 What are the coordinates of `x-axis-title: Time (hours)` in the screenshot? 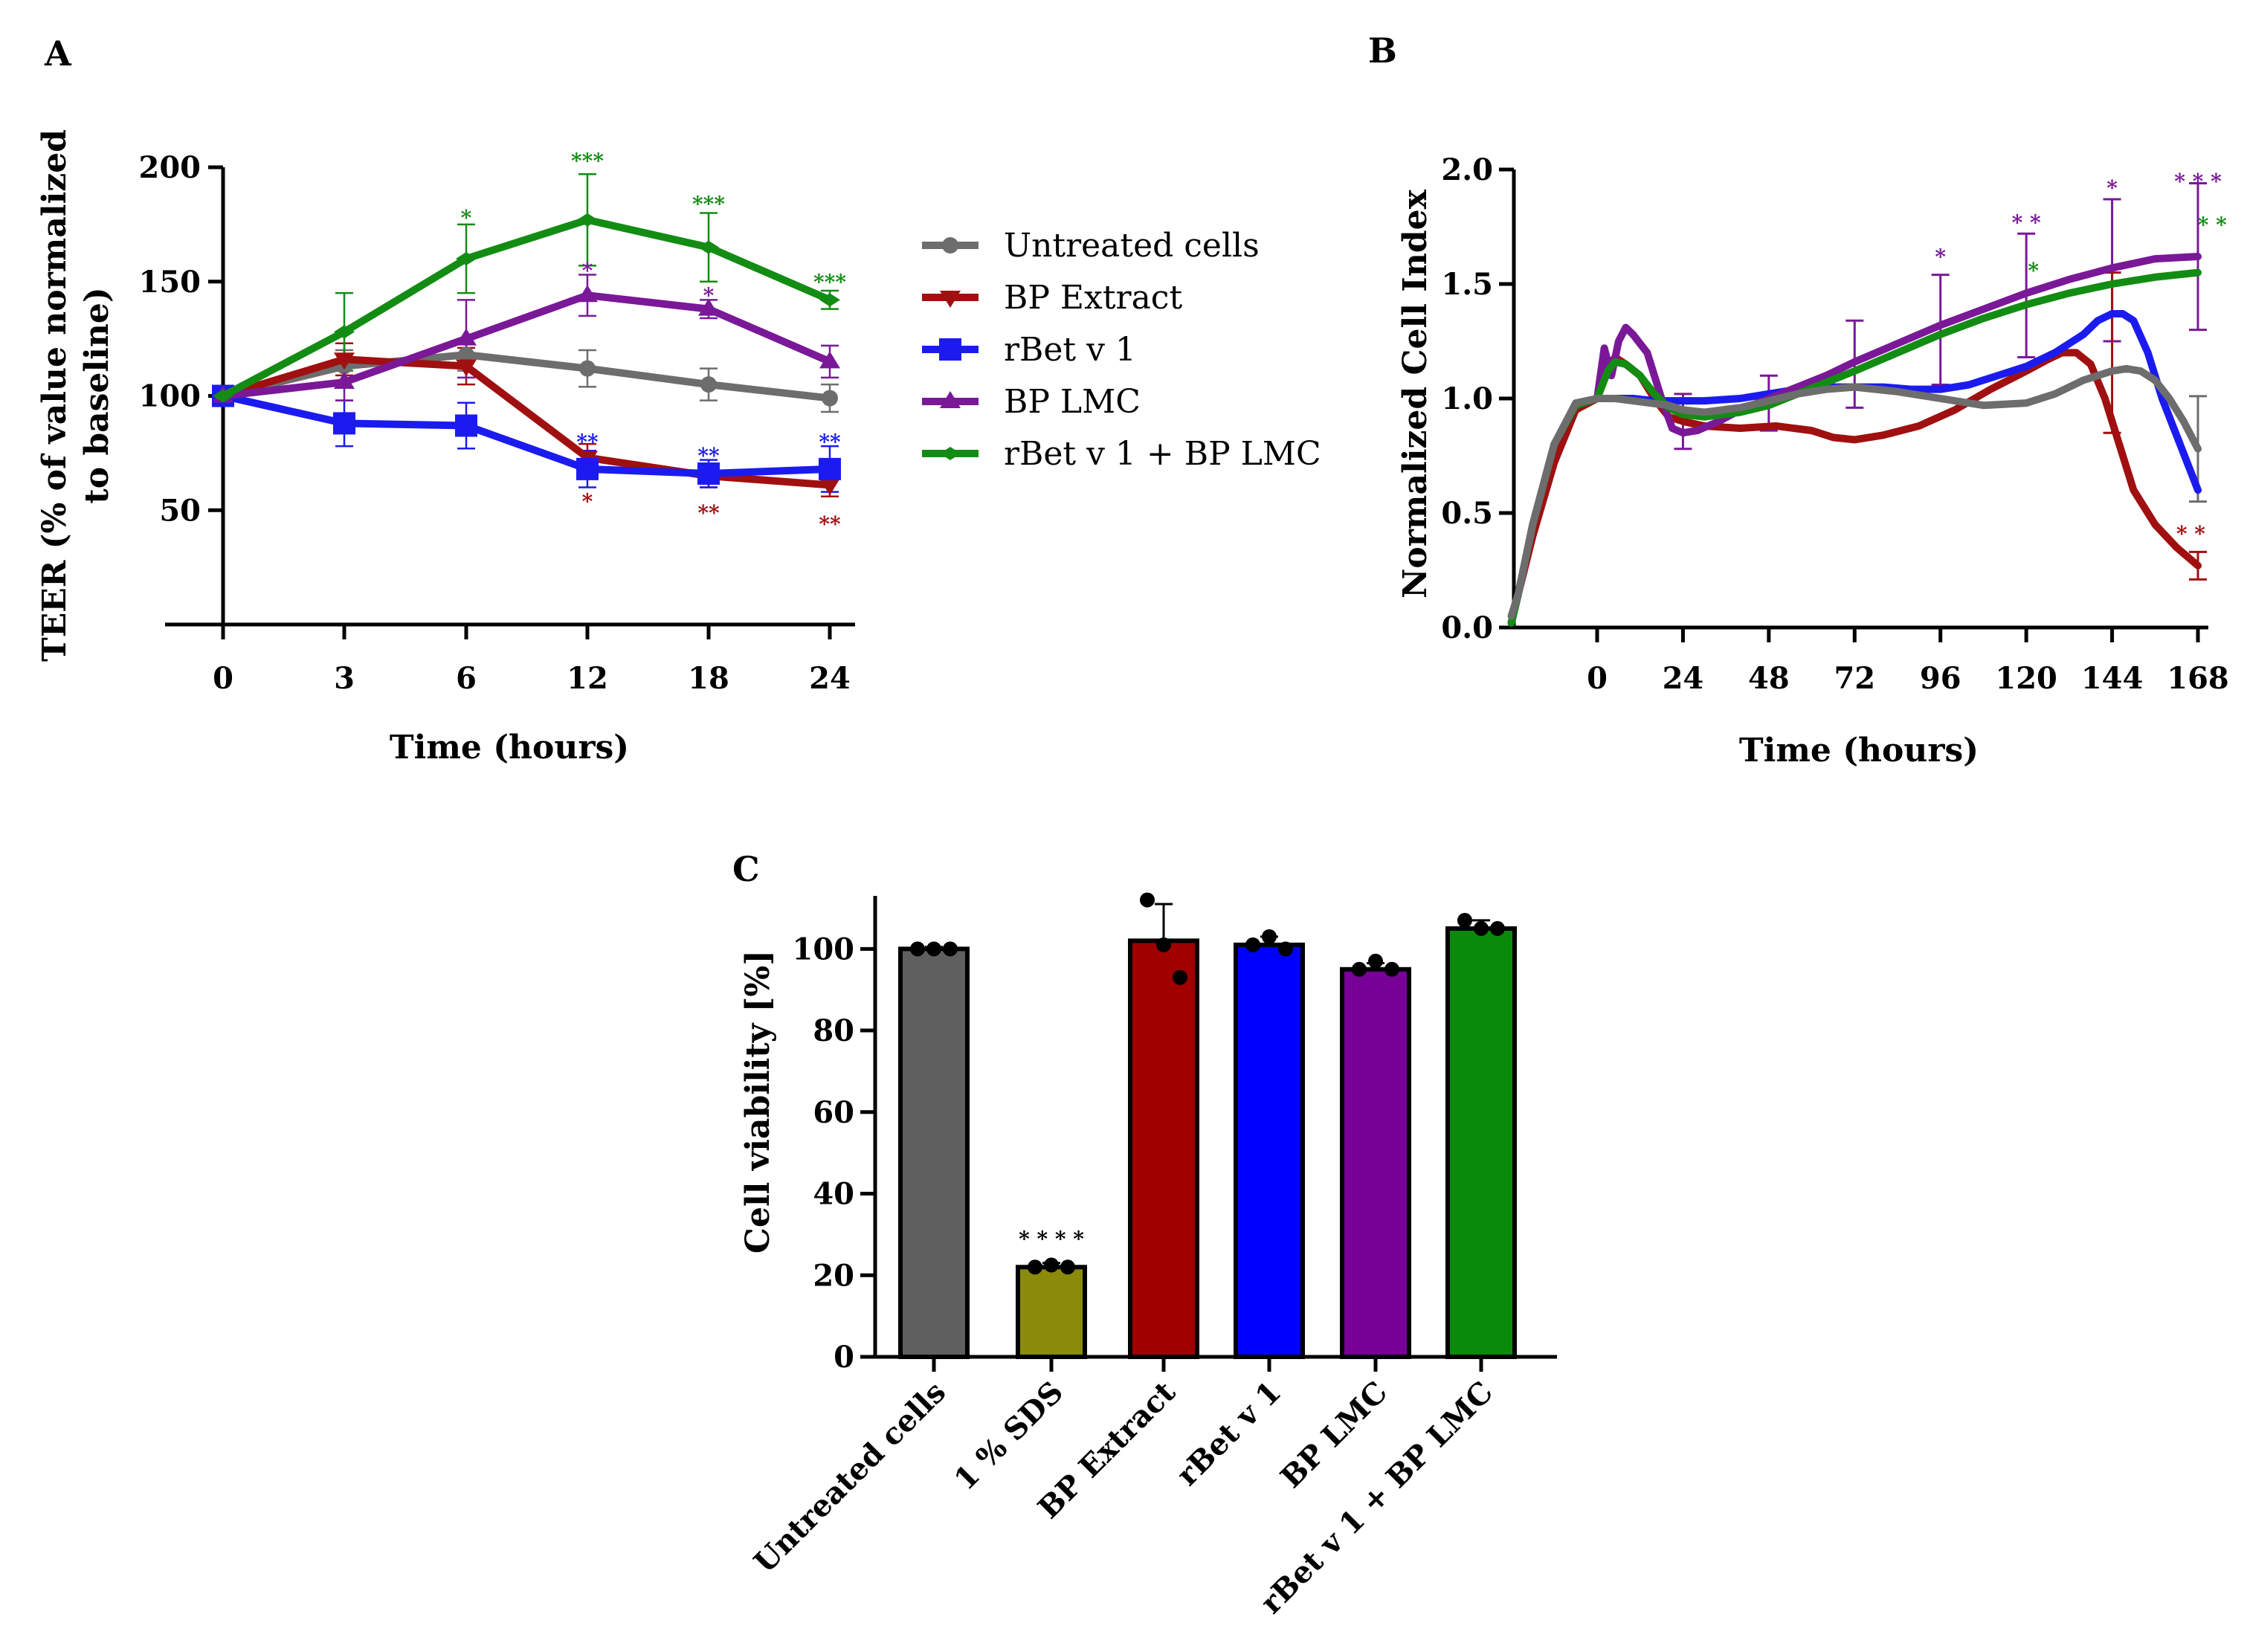 It's located at (509, 748).